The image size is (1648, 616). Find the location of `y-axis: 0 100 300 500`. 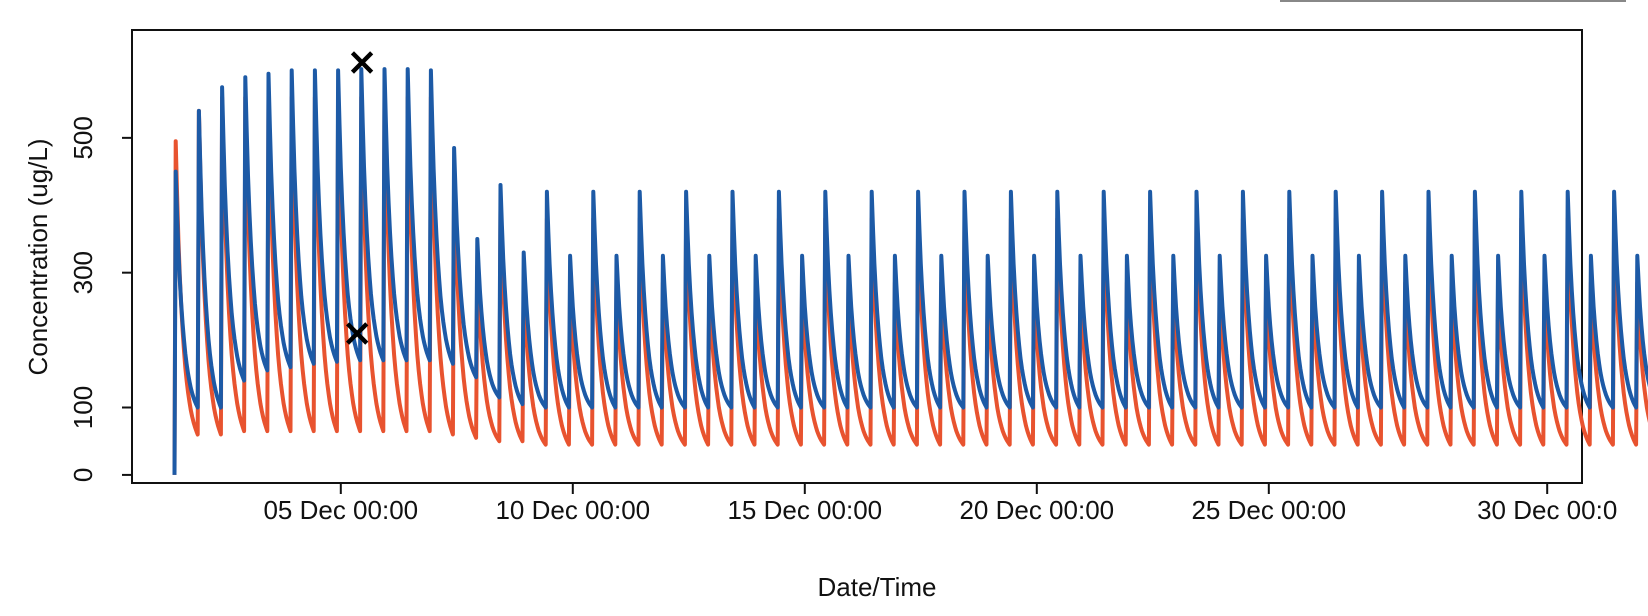

y-axis: 0 100 300 500 is located at coordinates (100, 299).